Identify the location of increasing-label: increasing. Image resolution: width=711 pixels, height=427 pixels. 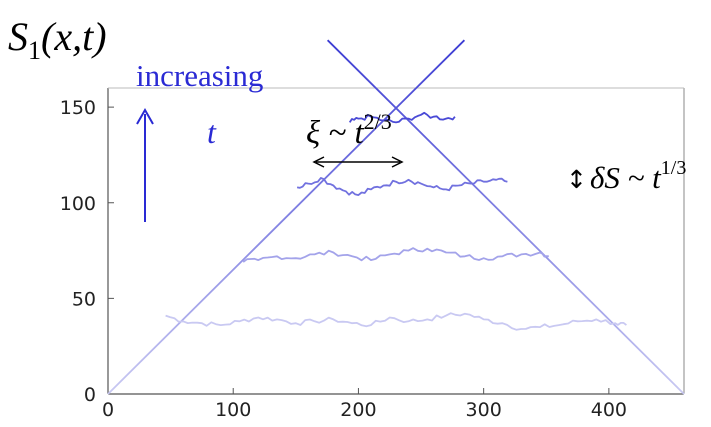
(199, 75).